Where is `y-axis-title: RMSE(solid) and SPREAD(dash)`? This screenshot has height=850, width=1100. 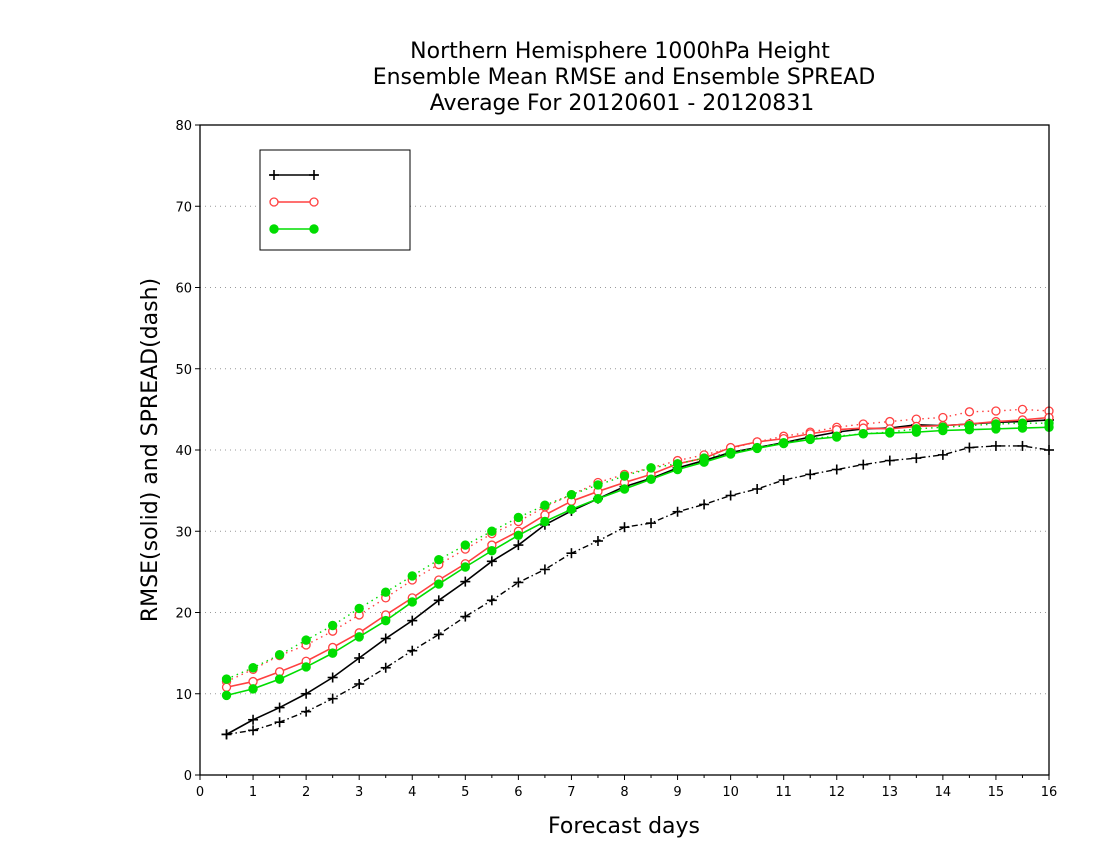
y-axis-title: RMSE(solid) and SPREAD(dash) is located at coordinates (150, 450).